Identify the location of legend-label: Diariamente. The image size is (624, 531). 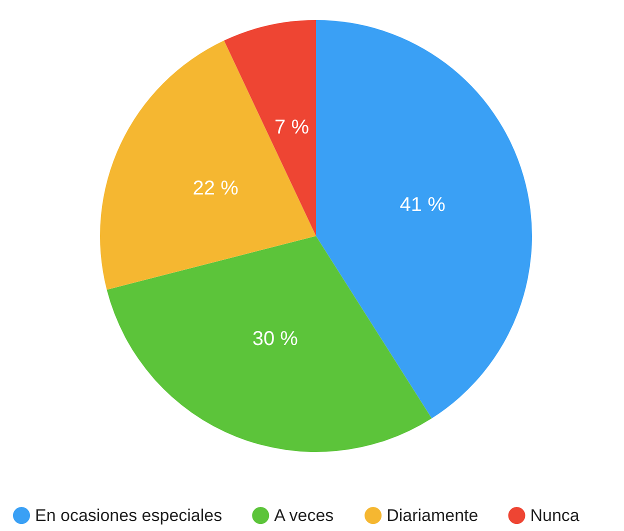
(432, 515).